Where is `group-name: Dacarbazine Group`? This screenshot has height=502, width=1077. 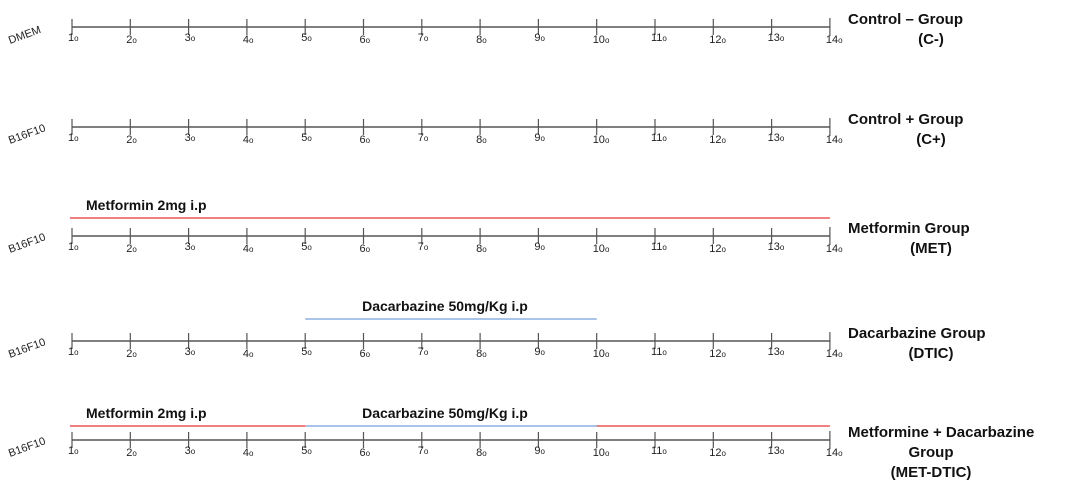 group-name: Dacarbazine Group is located at coordinates (917, 333).